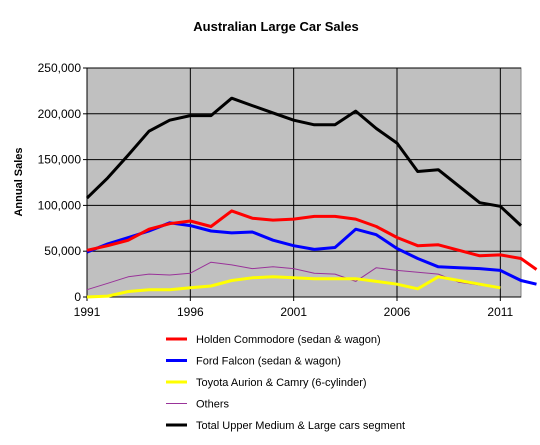 Image resolution: width=540 pixels, height=445 pixels. Describe the element at coordinates (293, 287) in the screenshot. I see `series-line-toyota-aurion-camry-6-cylinder` at that location.